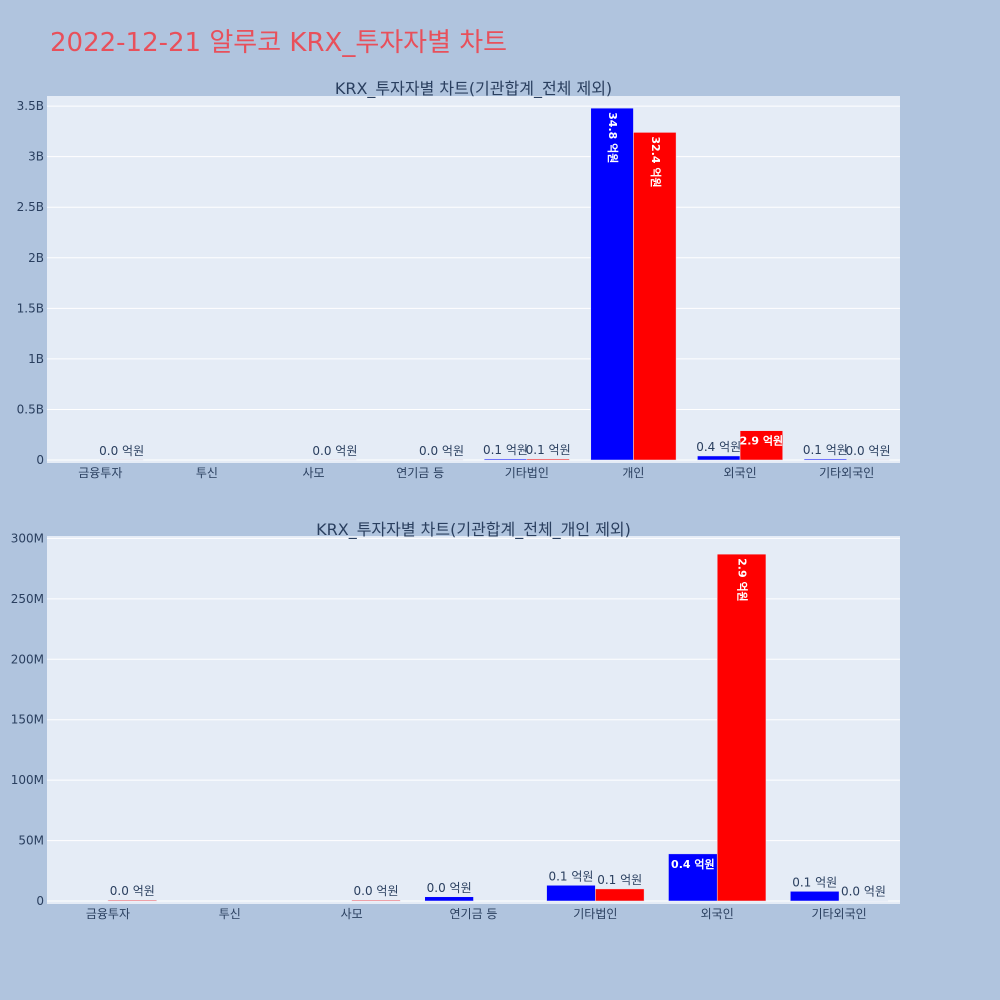 The image size is (1000, 1000). What do you see at coordinates (27, 659) in the screenshot?
I see `y-tick-label: 200M` at bounding box center [27, 659].